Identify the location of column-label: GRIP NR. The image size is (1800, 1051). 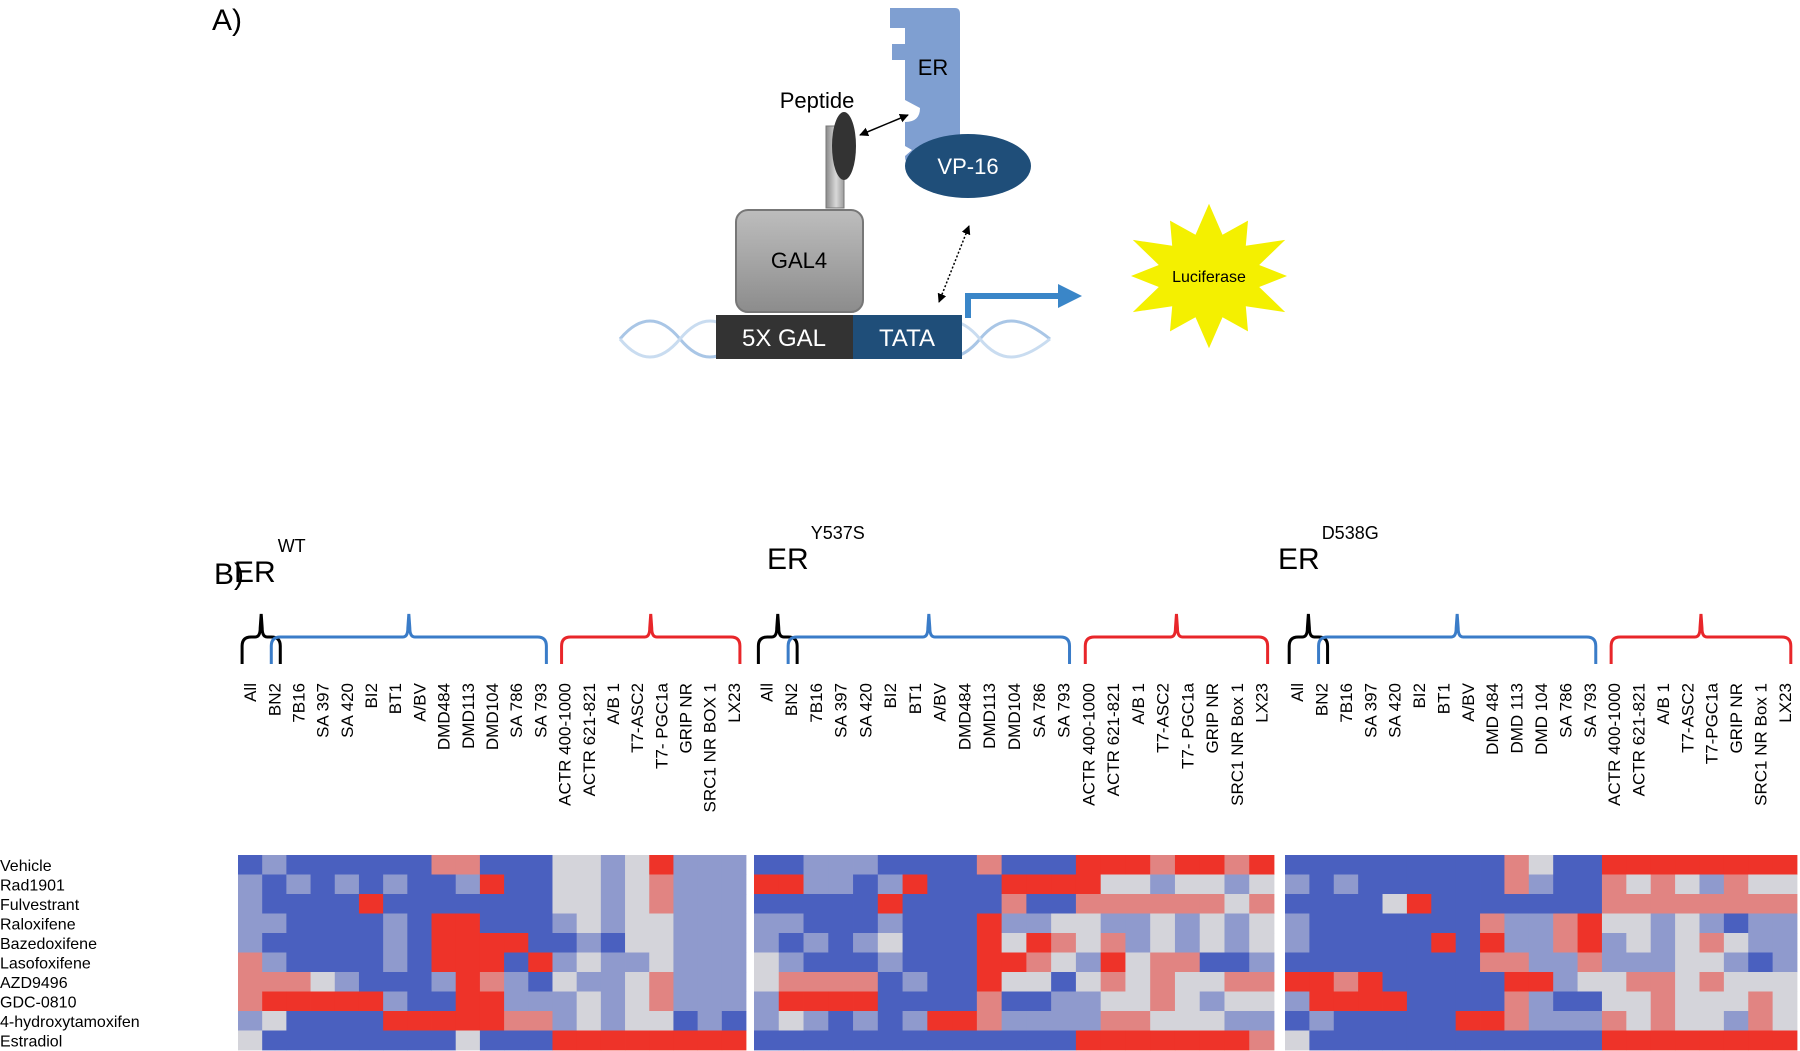
(1736, 718).